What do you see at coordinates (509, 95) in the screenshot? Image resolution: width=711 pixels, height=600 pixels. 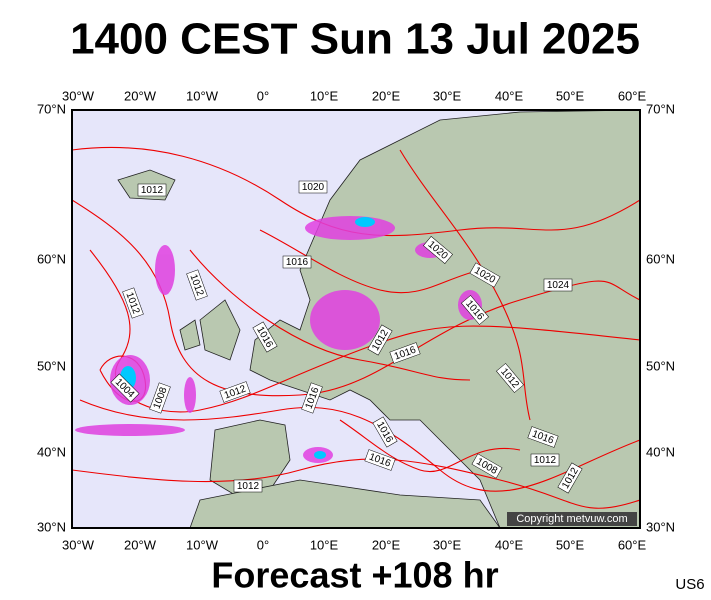 I see `lon-label-top: 40°E` at bounding box center [509, 95].